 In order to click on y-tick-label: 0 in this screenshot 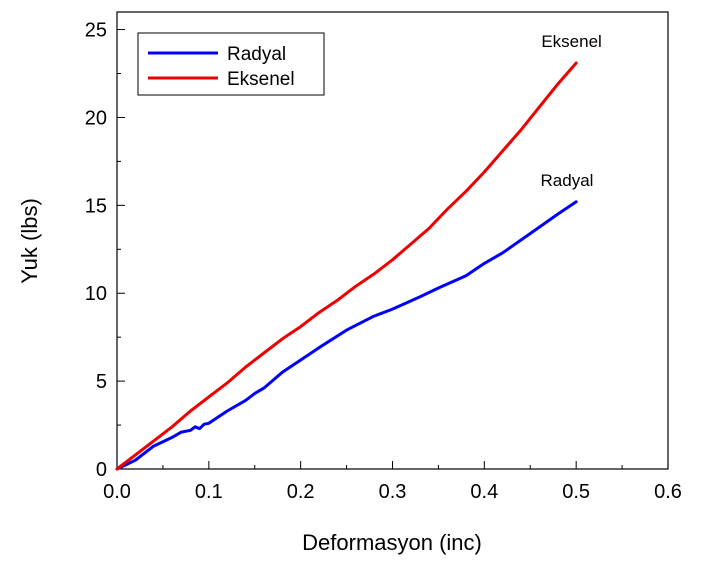, I will do `click(101, 470)`.